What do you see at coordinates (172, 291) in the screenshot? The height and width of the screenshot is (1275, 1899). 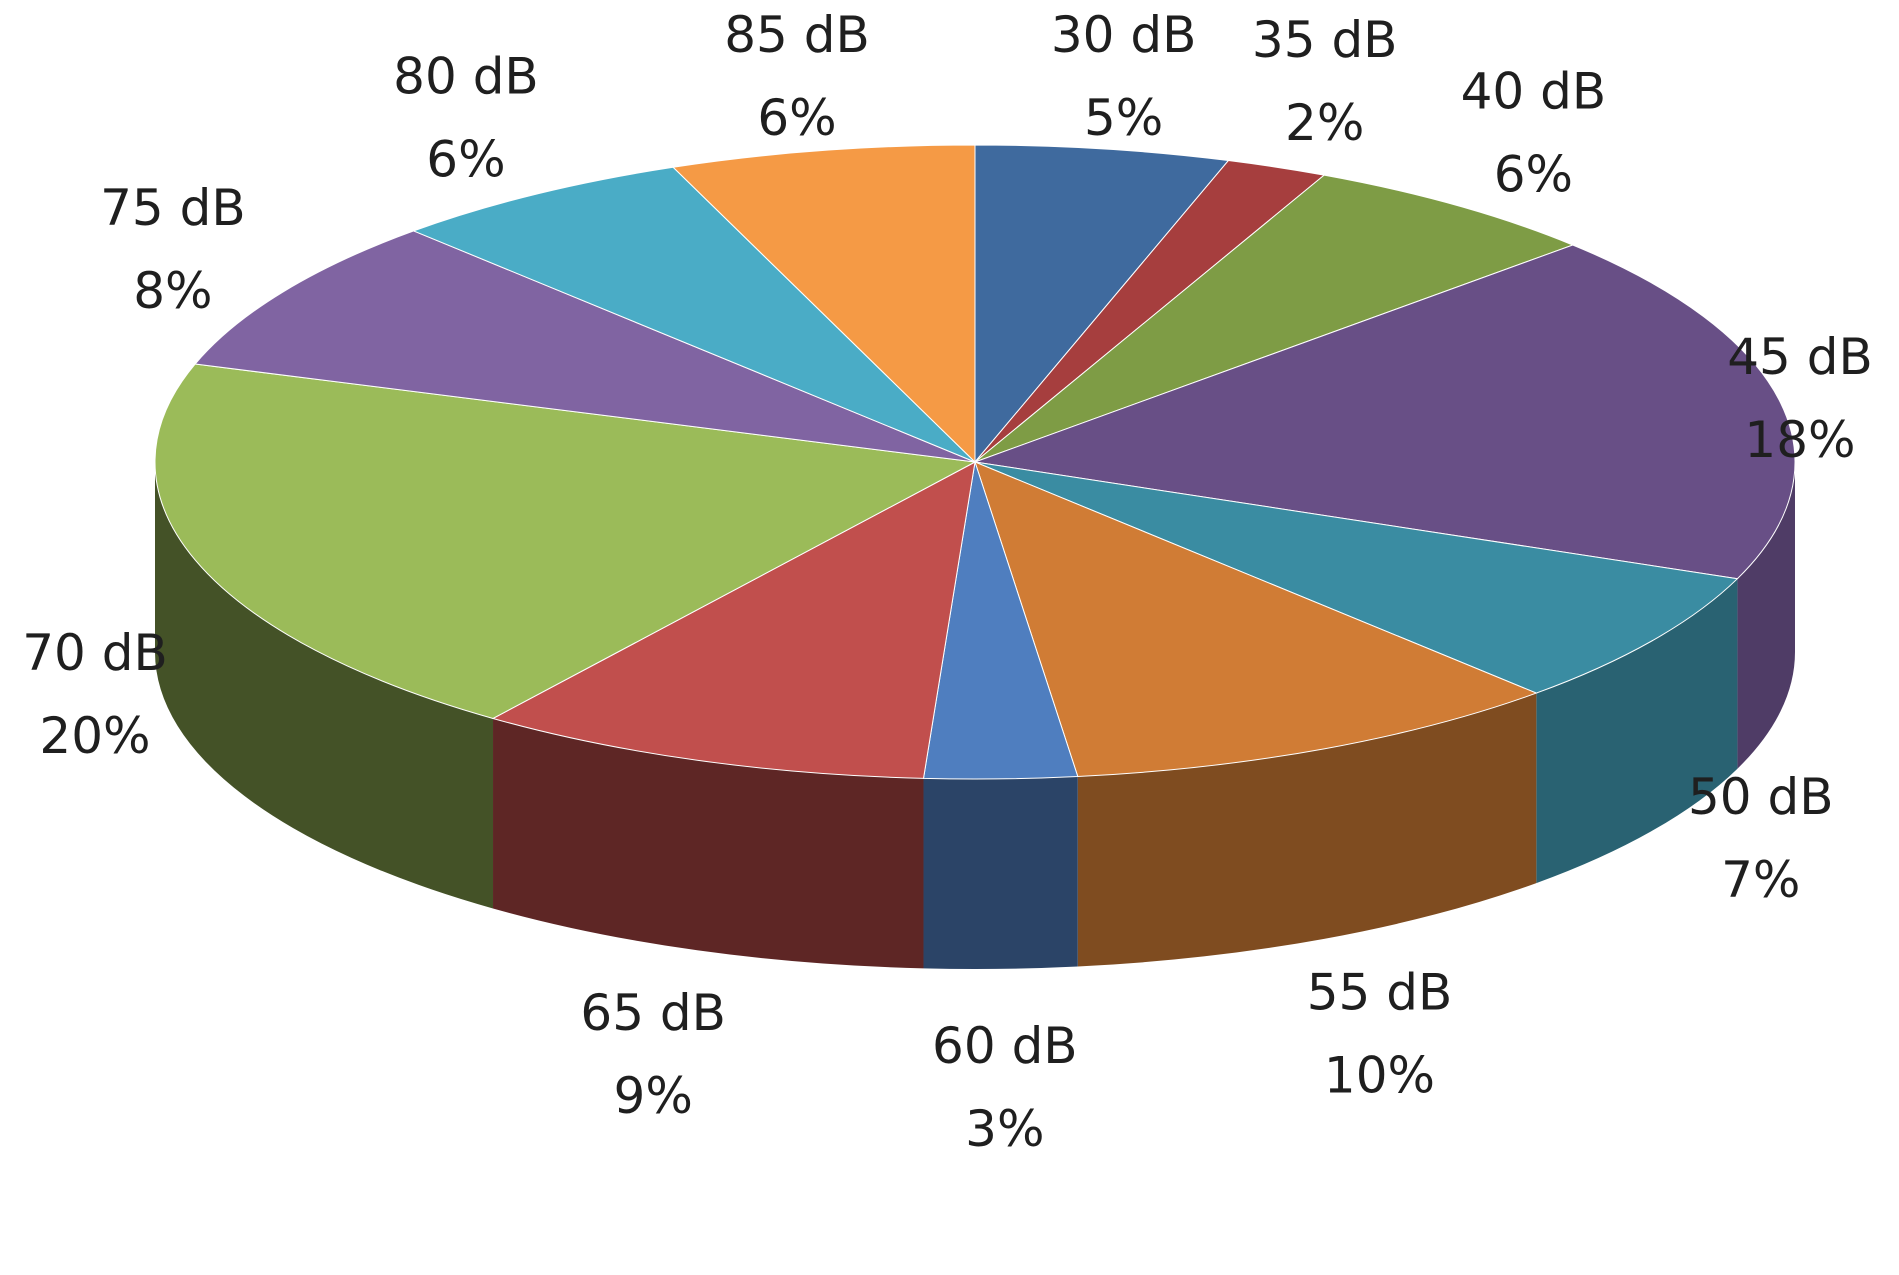 I see `slice-value-label: 8%` at bounding box center [172, 291].